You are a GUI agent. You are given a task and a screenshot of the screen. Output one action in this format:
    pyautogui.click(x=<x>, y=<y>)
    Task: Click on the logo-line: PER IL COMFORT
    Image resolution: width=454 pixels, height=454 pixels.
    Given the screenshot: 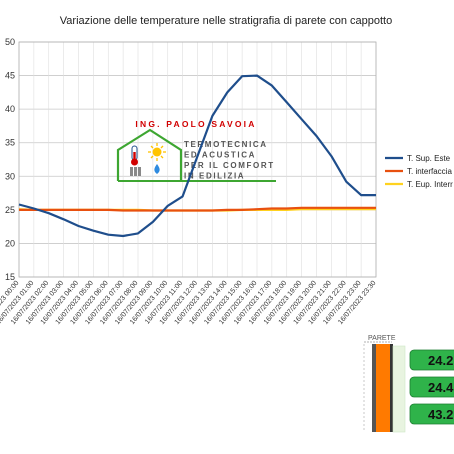 What is the action you would take?
    pyautogui.click(x=229, y=165)
    